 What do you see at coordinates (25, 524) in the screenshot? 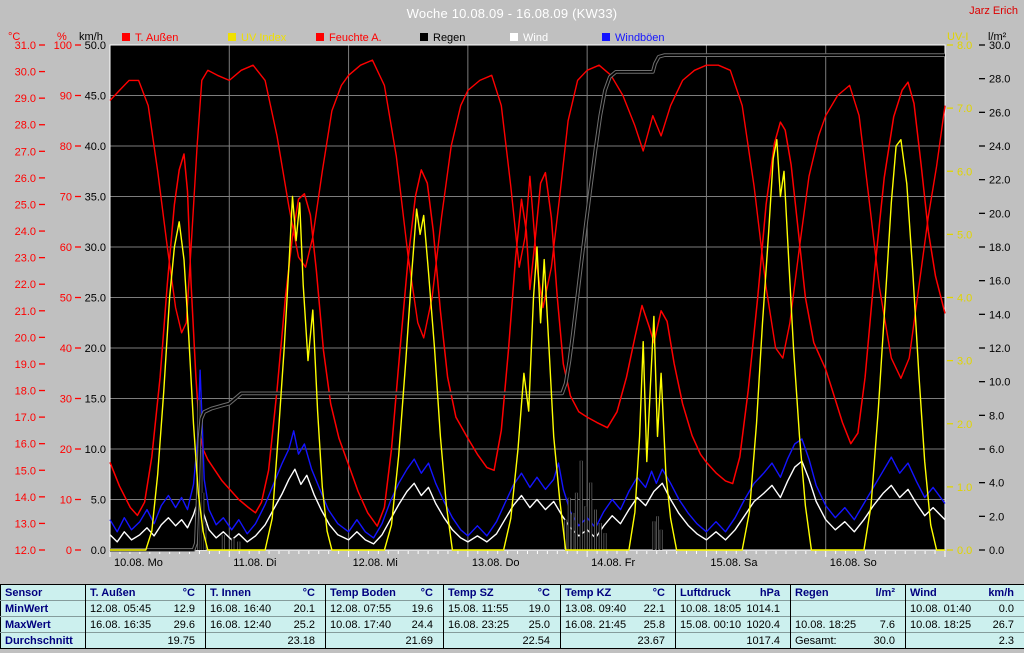
I see `axis-temp-tick-label: 13.0` at bounding box center [25, 524].